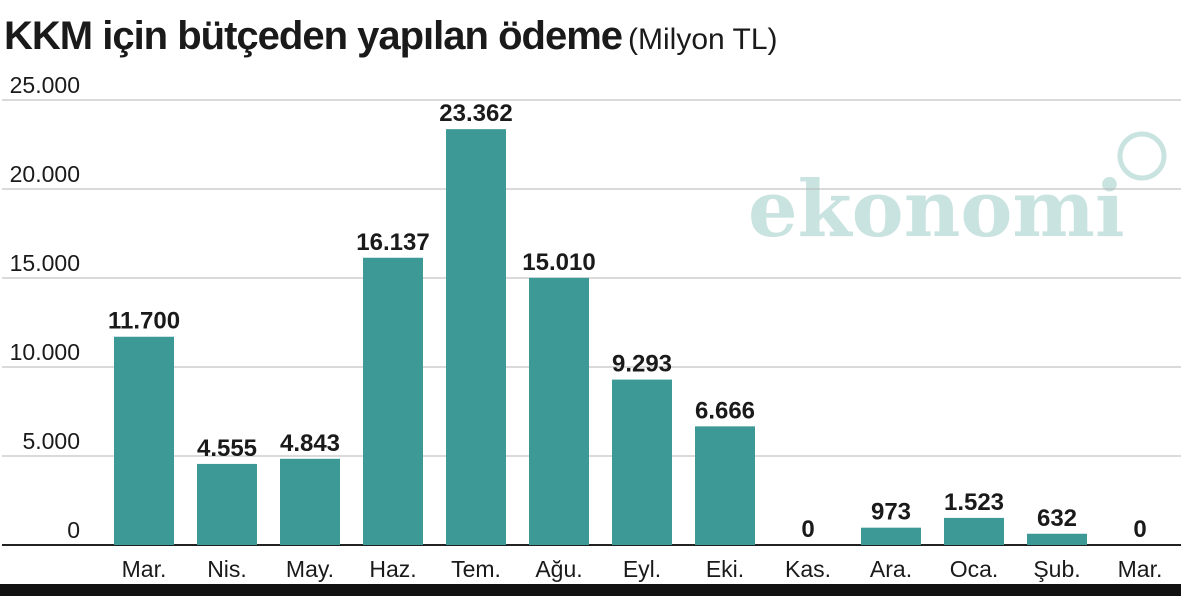 This screenshot has width=1181, height=596. What do you see at coordinates (808, 569) in the screenshot?
I see `x-tick-label: Kas.` at bounding box center [808, 569].